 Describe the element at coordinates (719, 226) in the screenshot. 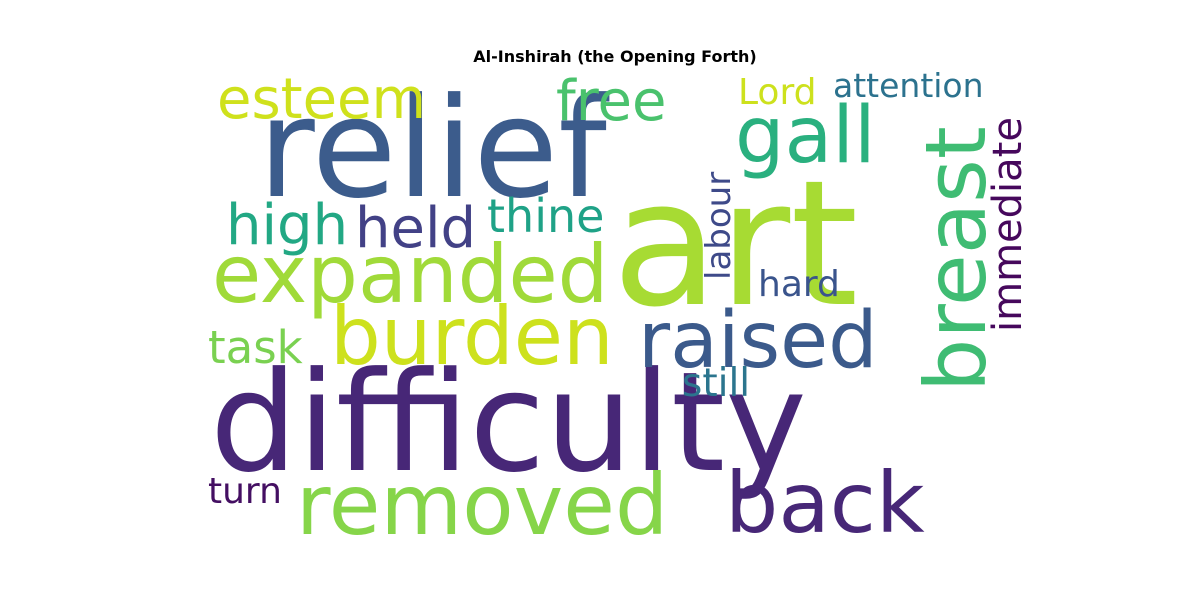

I see `word-labour: labour` at that location.